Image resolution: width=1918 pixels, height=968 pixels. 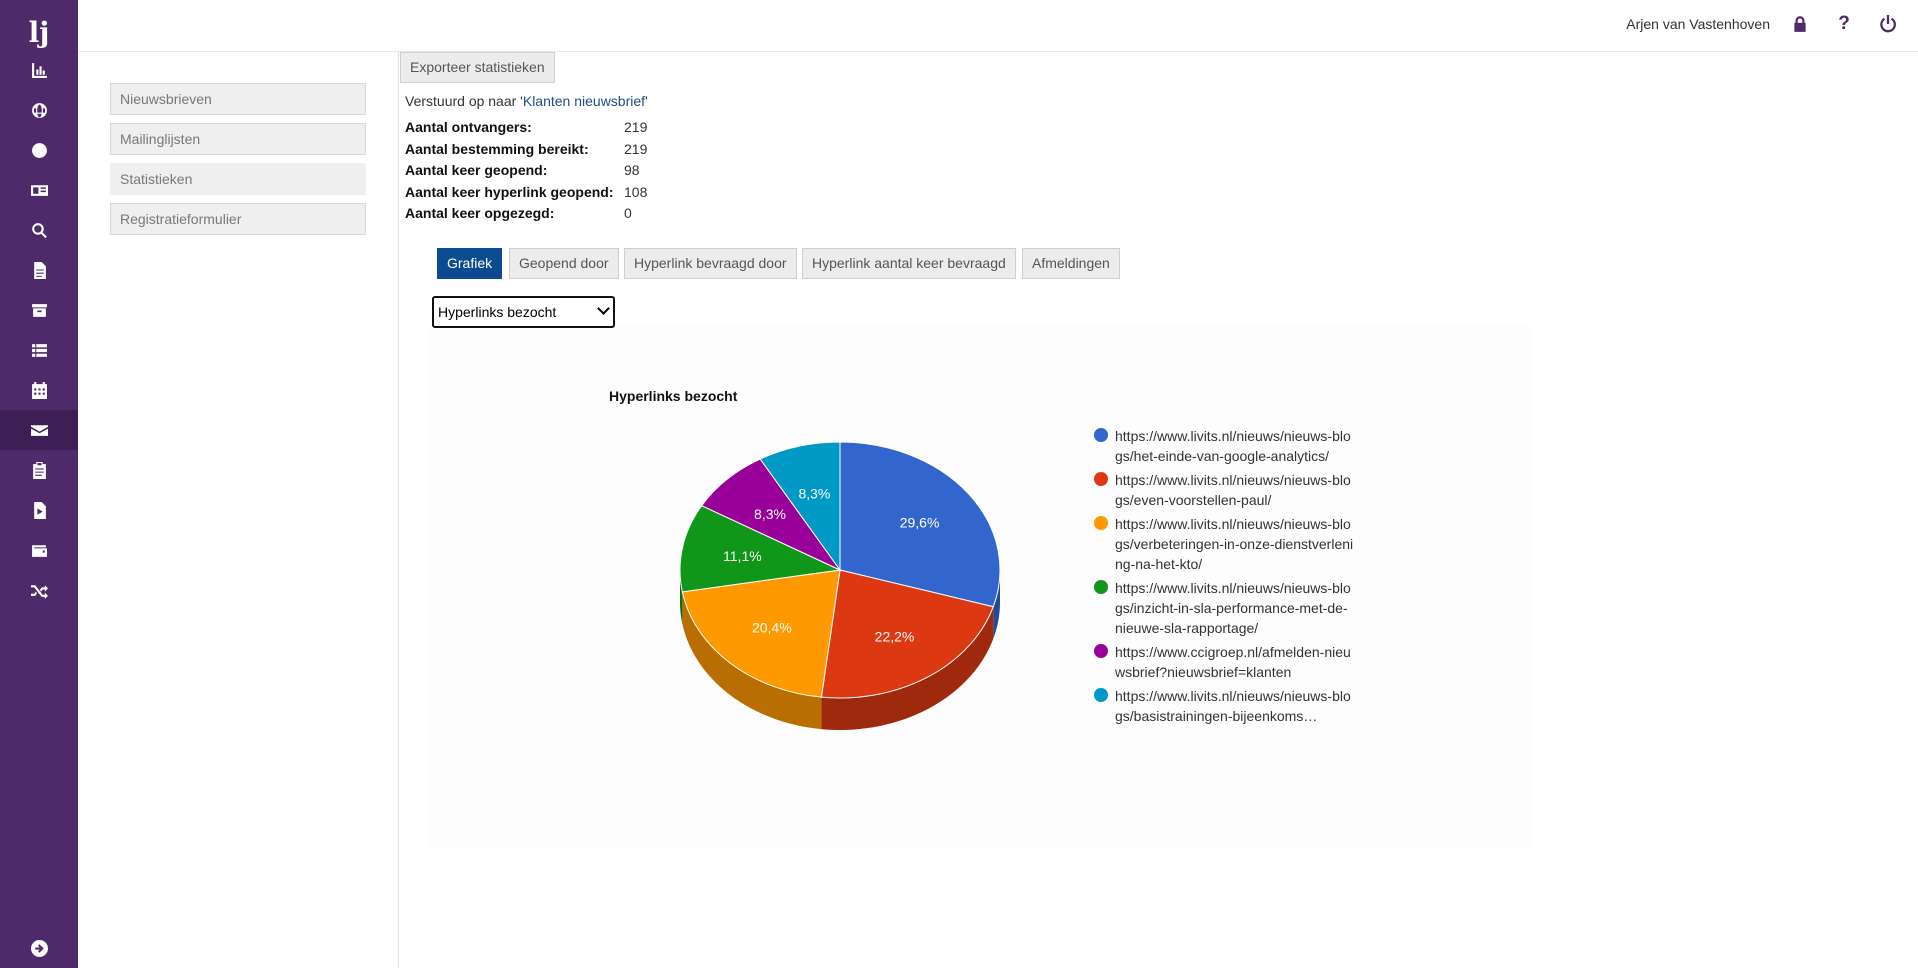 I want to click on chart-type-value: Hyperlinks bezocht, so click(x=497, y=312).